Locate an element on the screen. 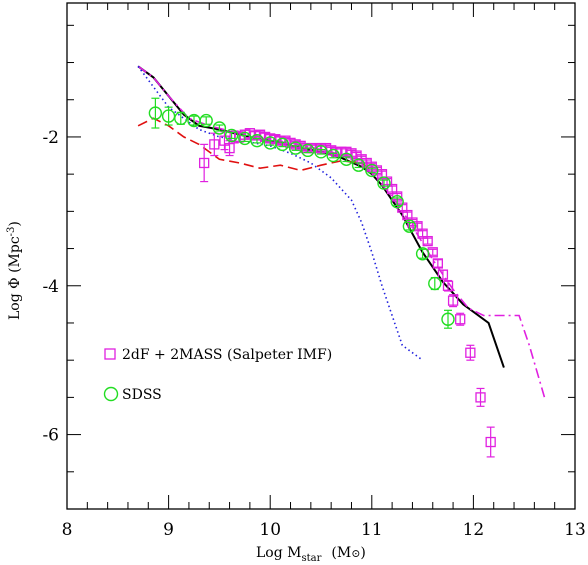 The height and width of the screenshot is (565, 588). legend-entry: SDSS is located at coordinates (132, 394).